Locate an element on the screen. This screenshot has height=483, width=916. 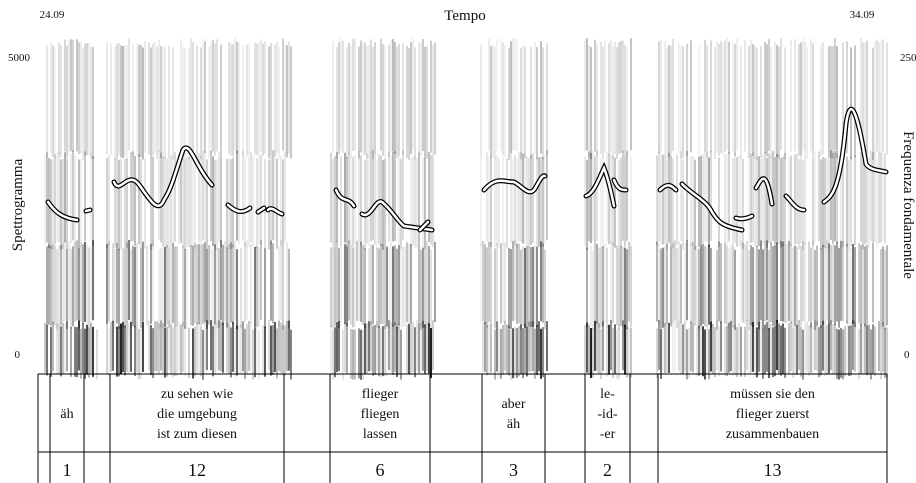
word-label: äh is located at coordinates (66, 414).